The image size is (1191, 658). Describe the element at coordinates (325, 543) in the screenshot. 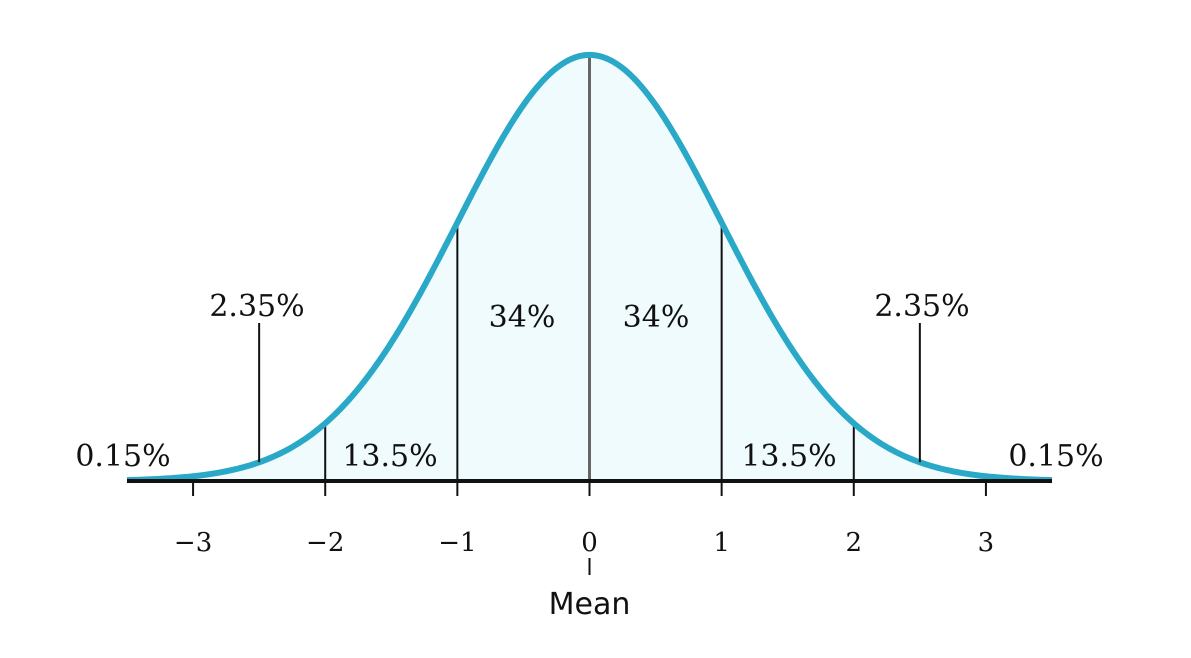

I see `x-tick-label: −2` at that location.